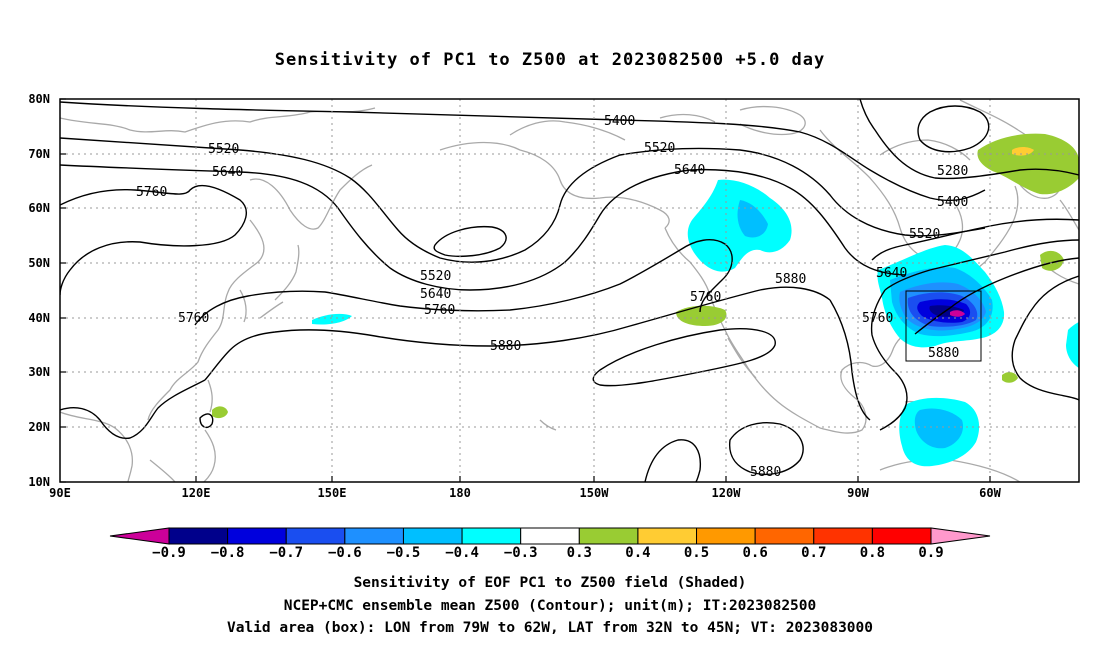 The height and width of the screenshot is (650, 1100). Describe the element at coordinates (286, 553) in the screenshot. I see `colorbar-tick-label: −0.7` at that location.